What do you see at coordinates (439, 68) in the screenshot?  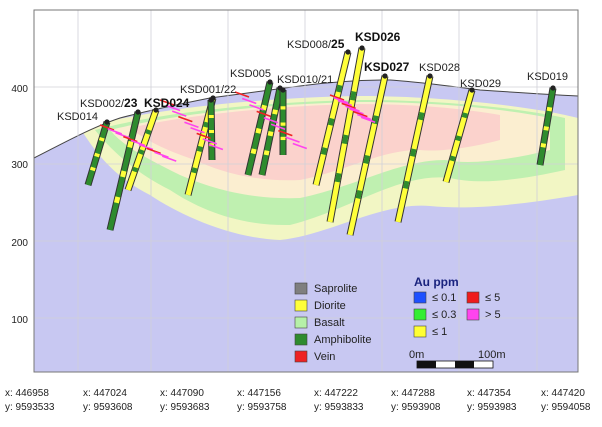 I see `hole-label-ksd028: KSD028` at bounding box center [439, 68].